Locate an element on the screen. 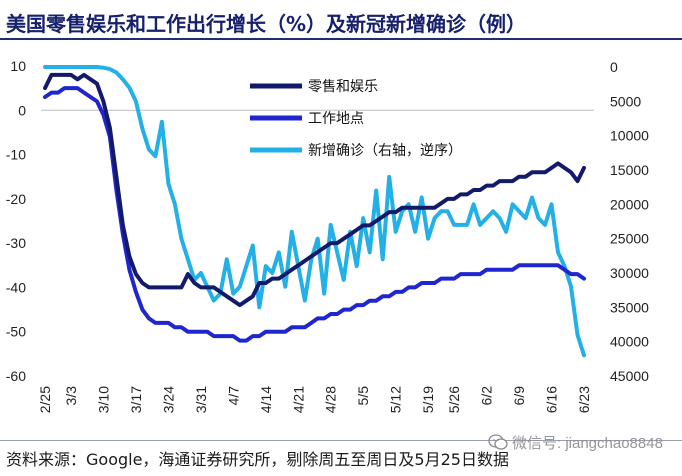 The height and width of the screenshot is (476, 682). x-tick-label: 3/17 is located at coordinates (136, 399).